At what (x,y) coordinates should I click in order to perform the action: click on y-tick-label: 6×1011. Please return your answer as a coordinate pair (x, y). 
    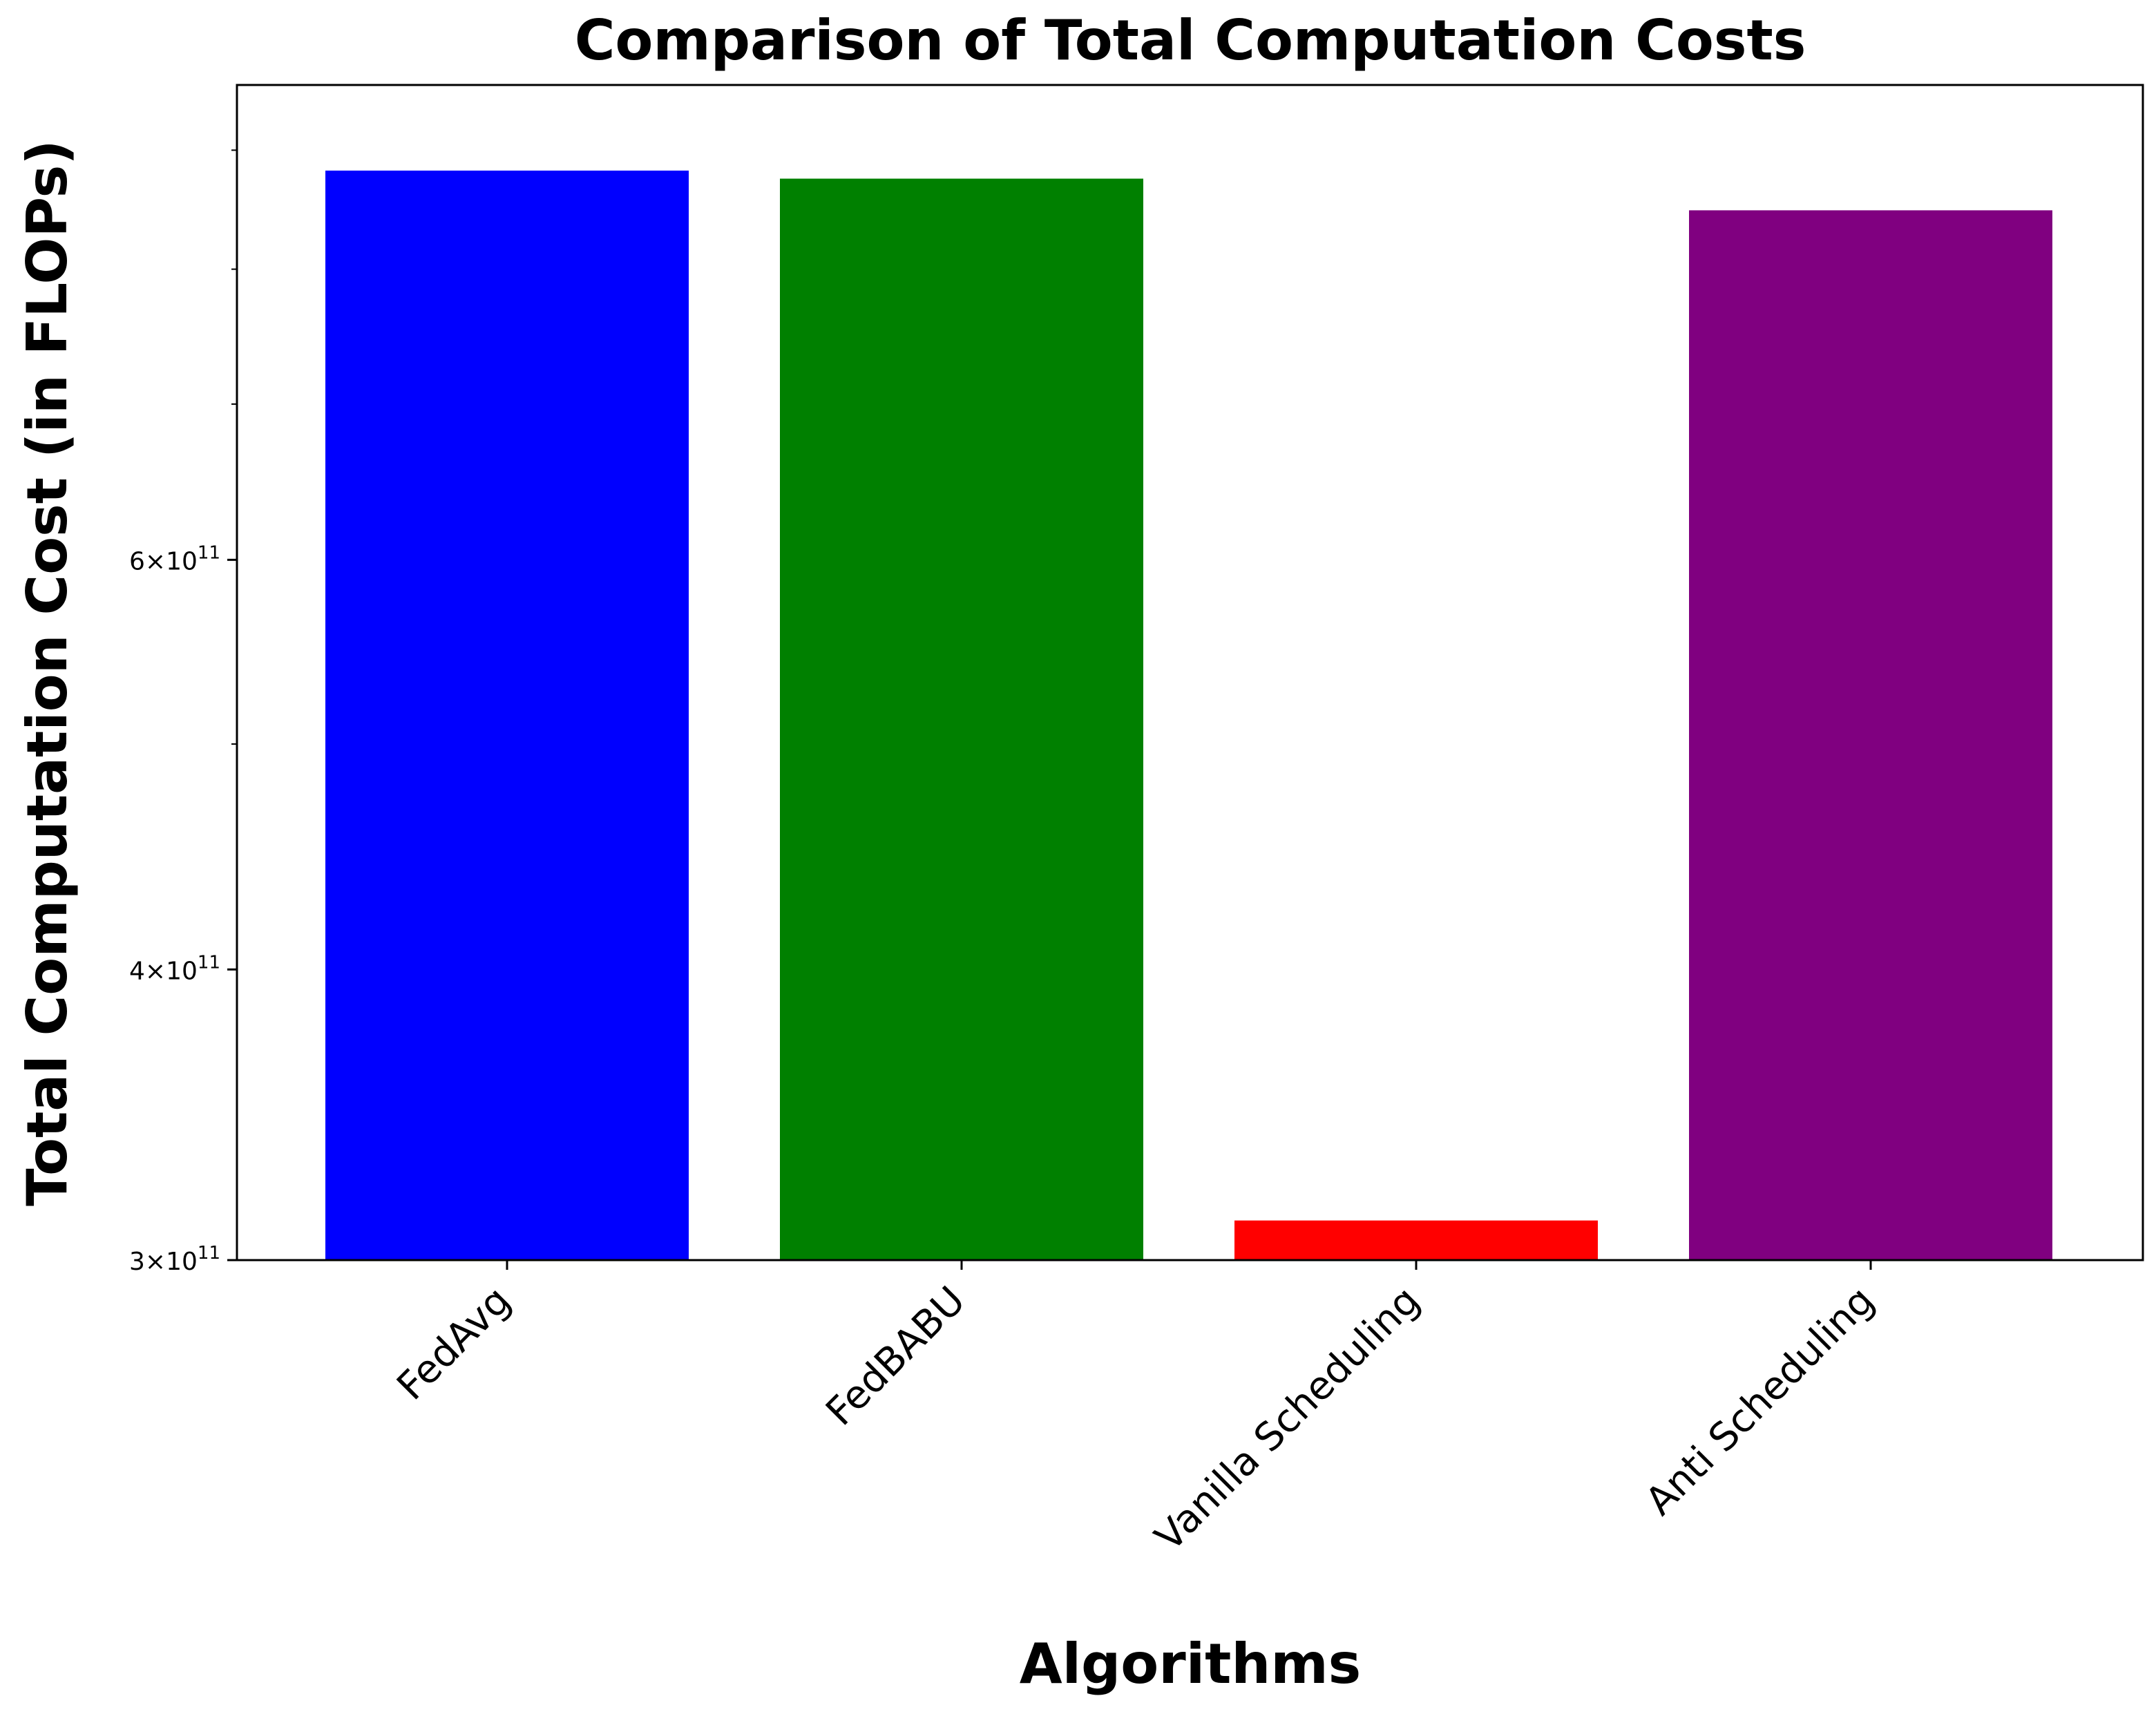
    Looking at the image, I should click on (174, 558).